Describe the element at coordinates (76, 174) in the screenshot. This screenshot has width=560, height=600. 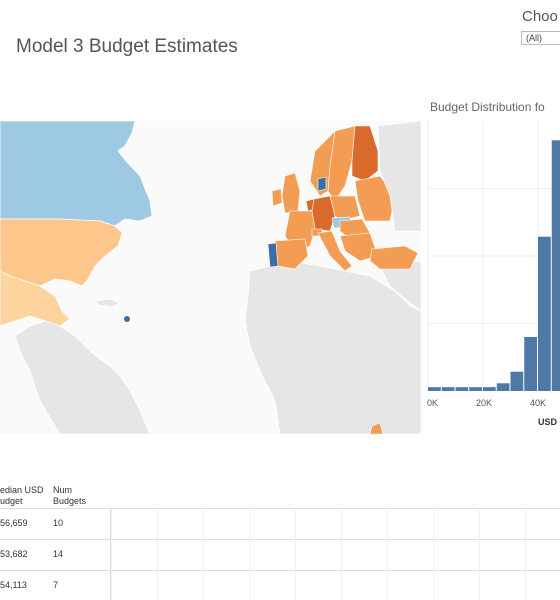
I see `map-region-canada` at that location.